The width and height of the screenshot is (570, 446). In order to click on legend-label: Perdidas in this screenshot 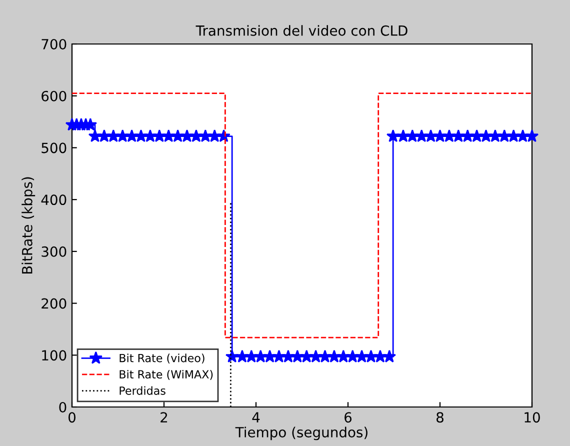, I will do `click(143, 390)`.